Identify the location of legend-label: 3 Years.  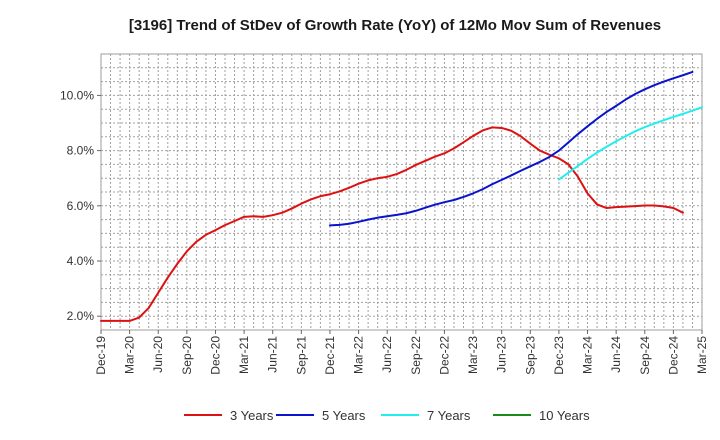
(252, 415).